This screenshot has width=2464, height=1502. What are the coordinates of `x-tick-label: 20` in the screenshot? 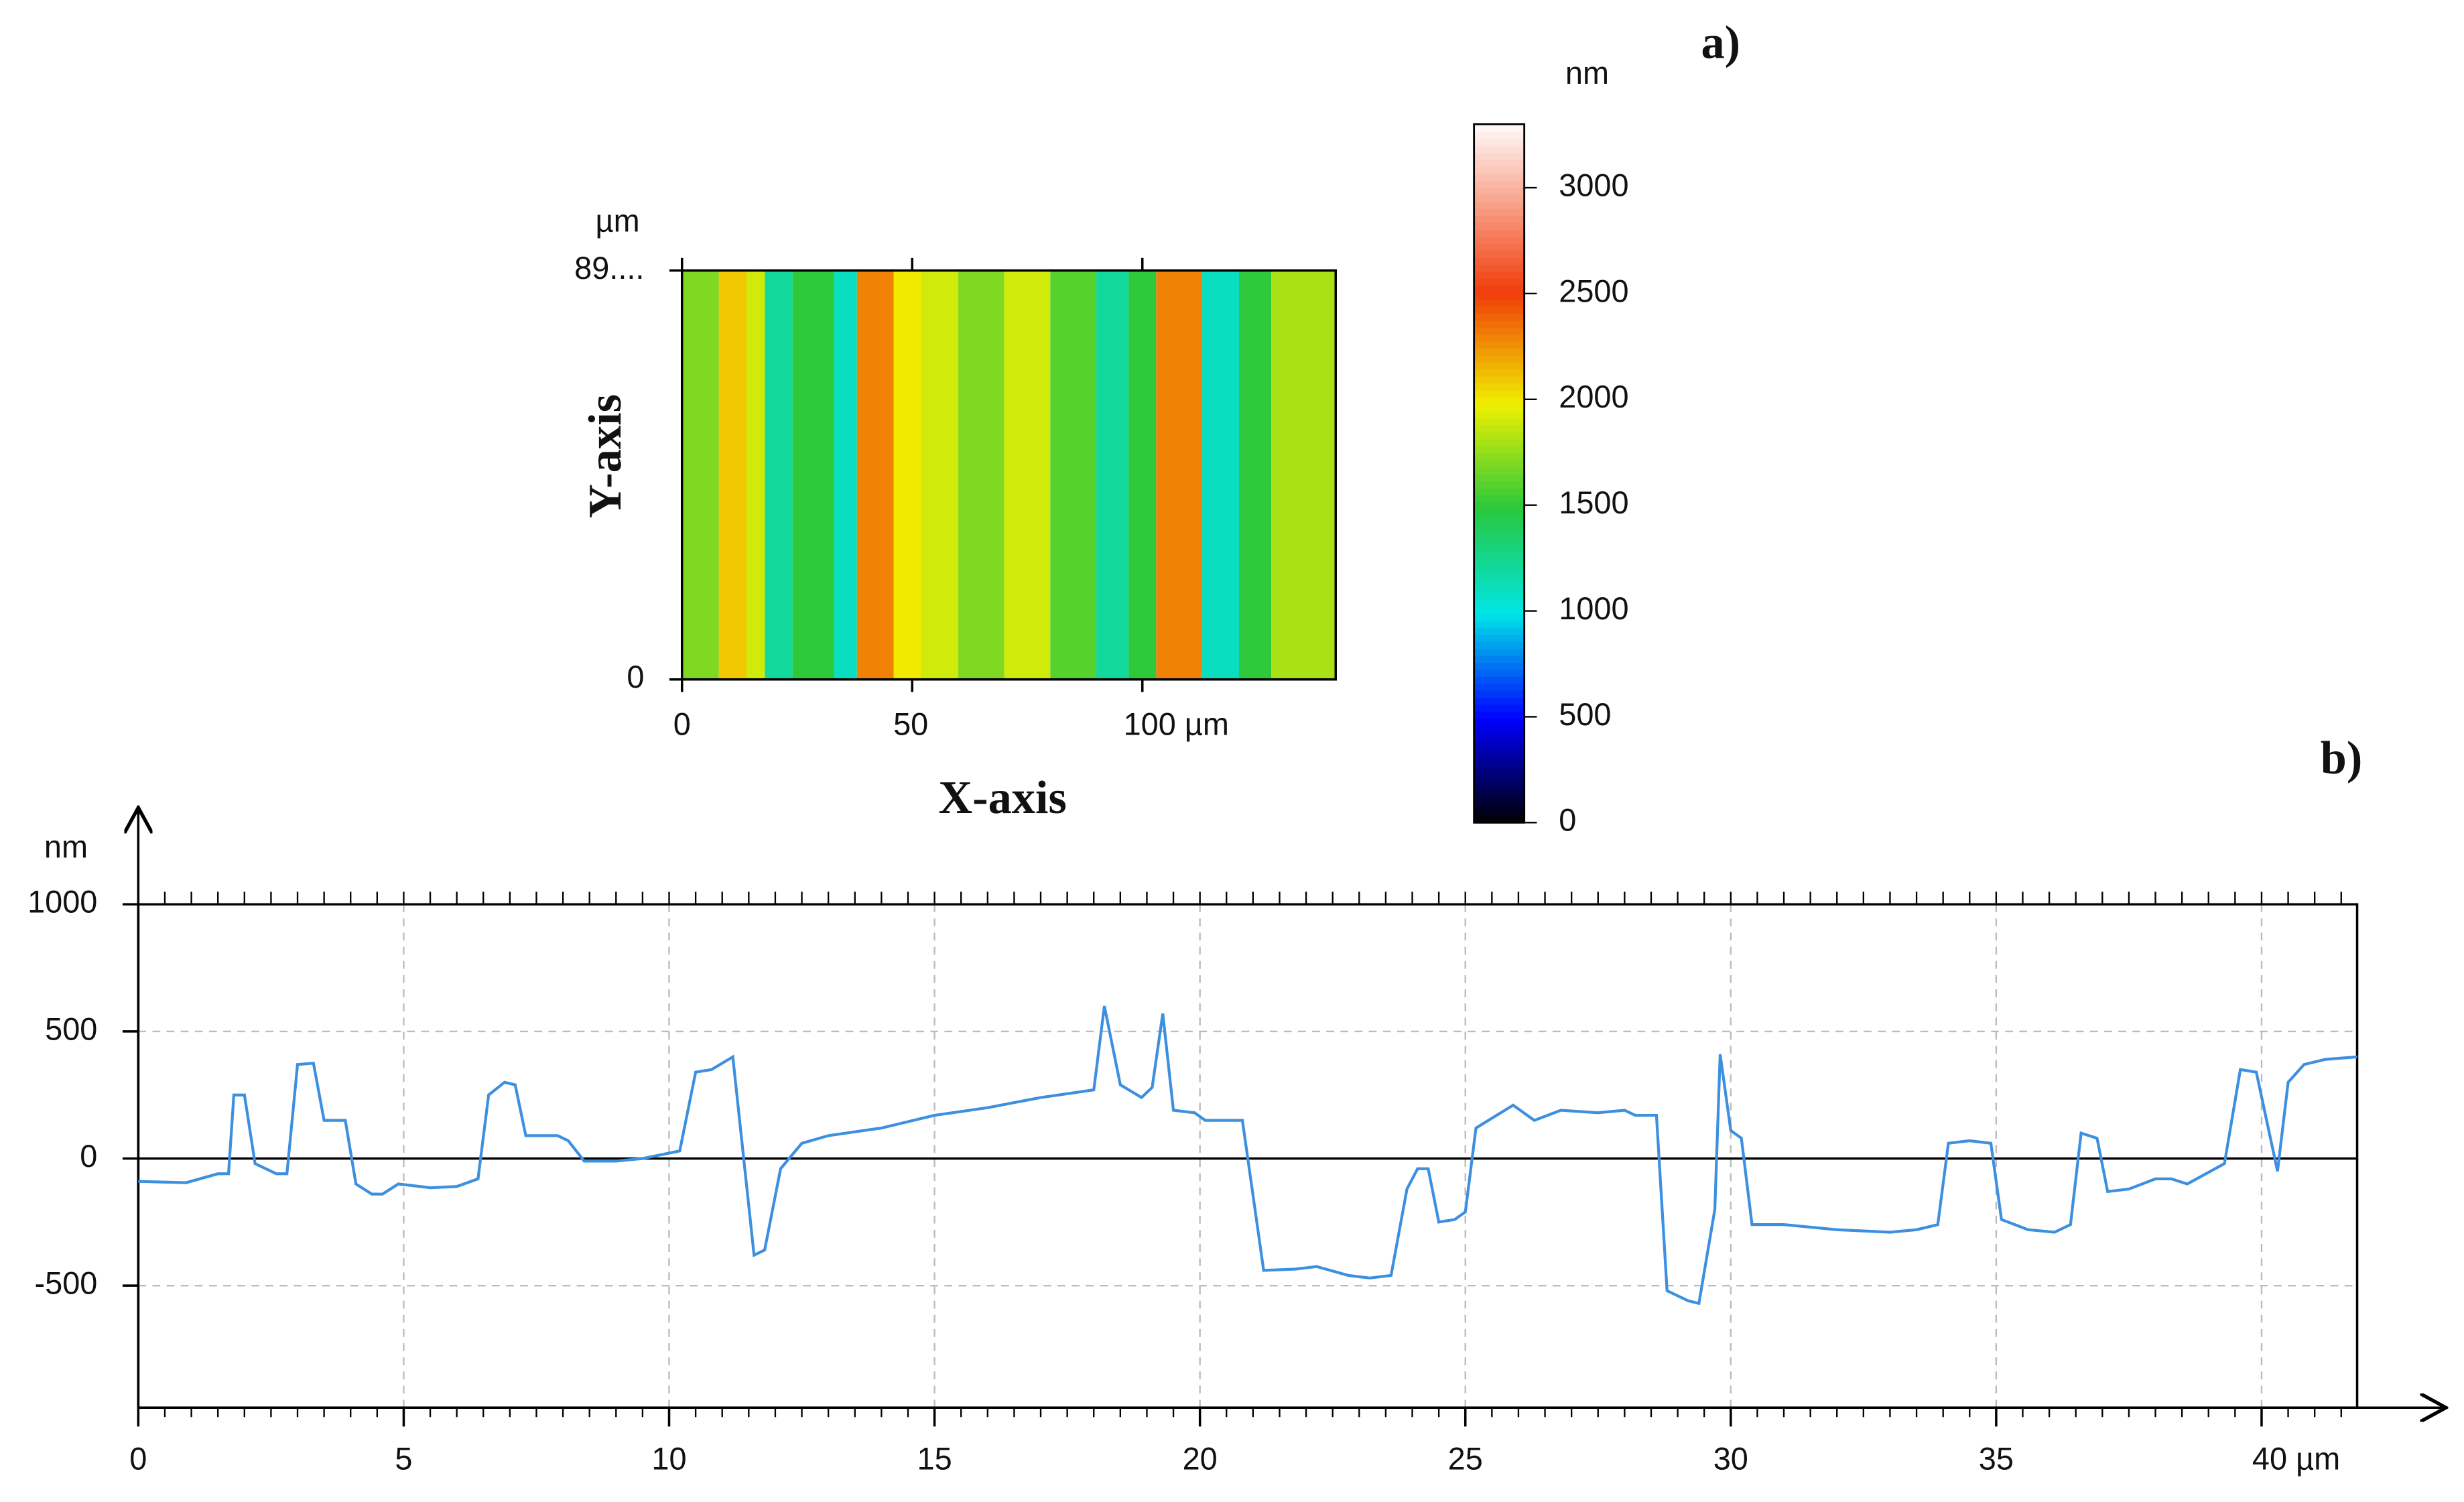 It's located at (1200, 1458).